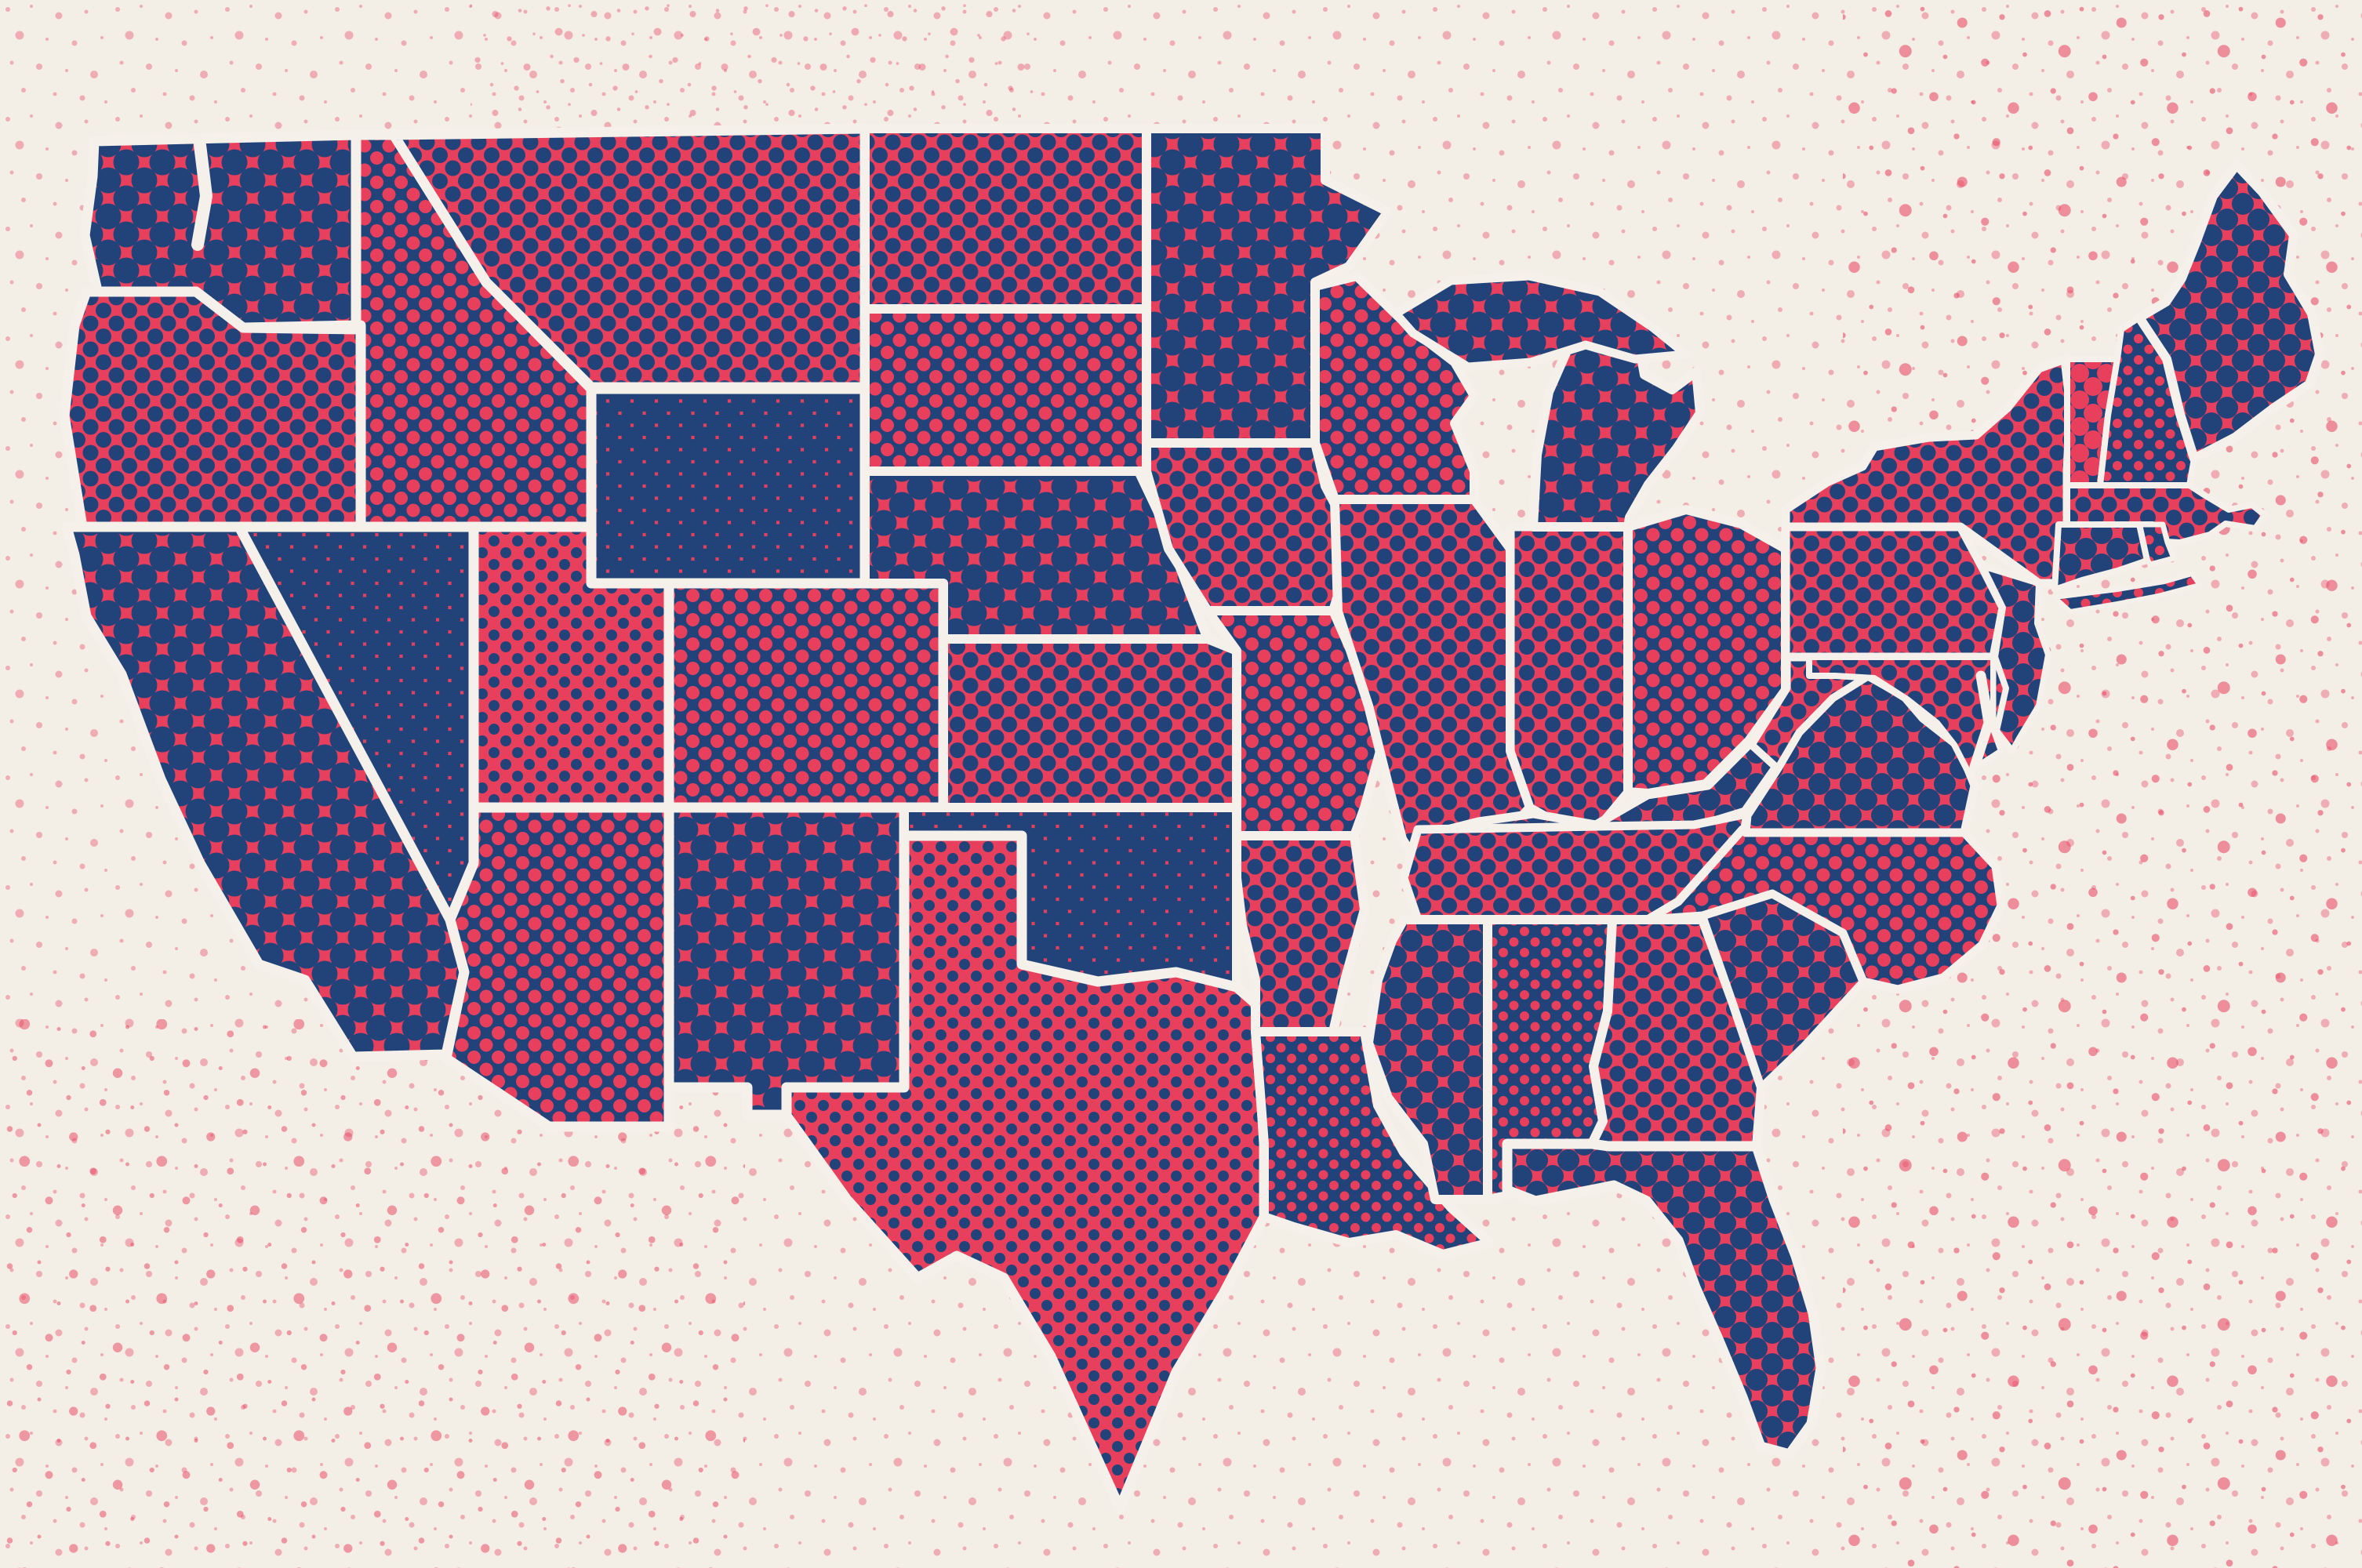  Describe the element at coordinates (1569, 680) in the screenshot. I see `state-indiana` at that location.